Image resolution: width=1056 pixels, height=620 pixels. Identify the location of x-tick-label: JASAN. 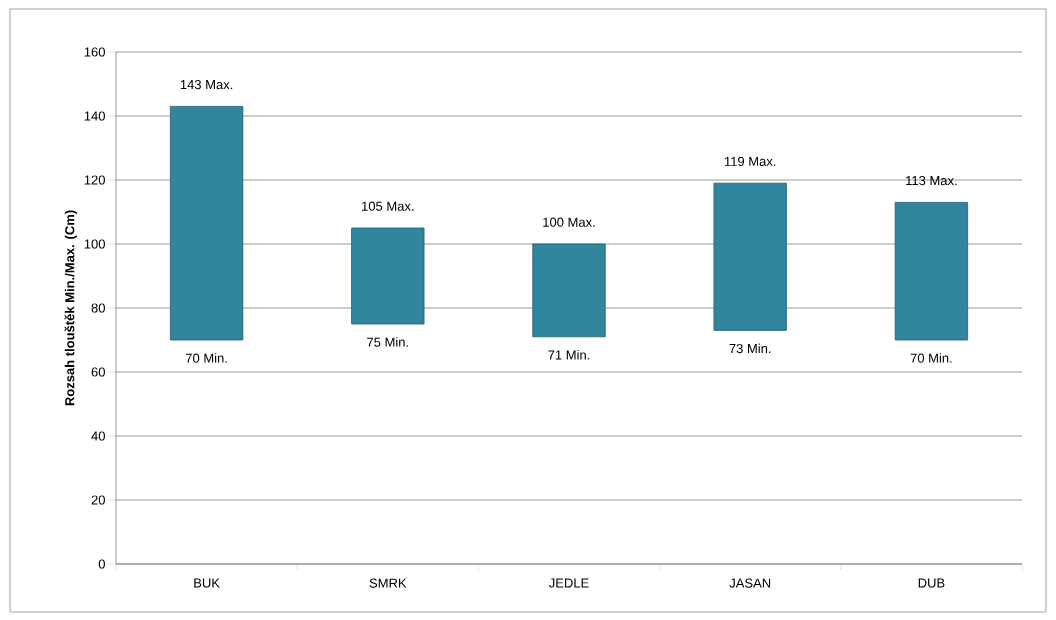
(750, 583).